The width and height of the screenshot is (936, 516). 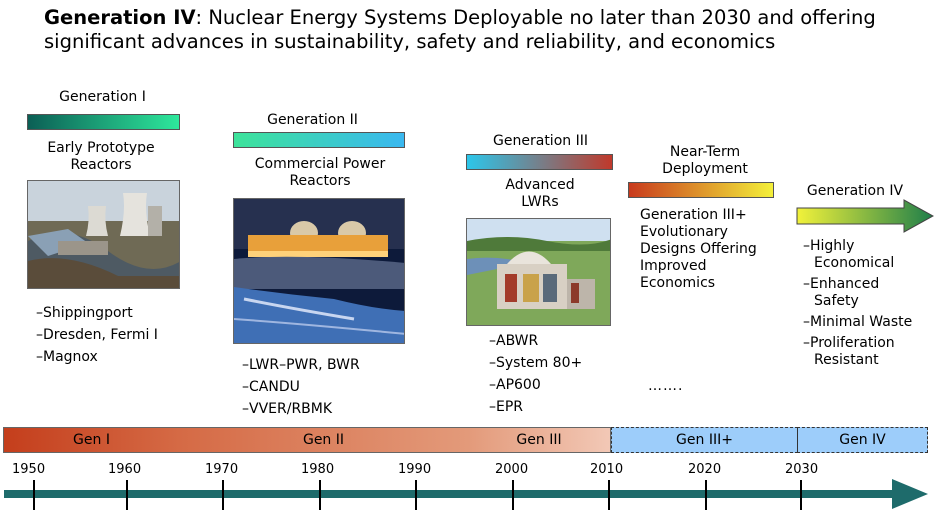 I want to click on timeline-segment-gen3plus: Gen III+, so click(x=704, y=440).